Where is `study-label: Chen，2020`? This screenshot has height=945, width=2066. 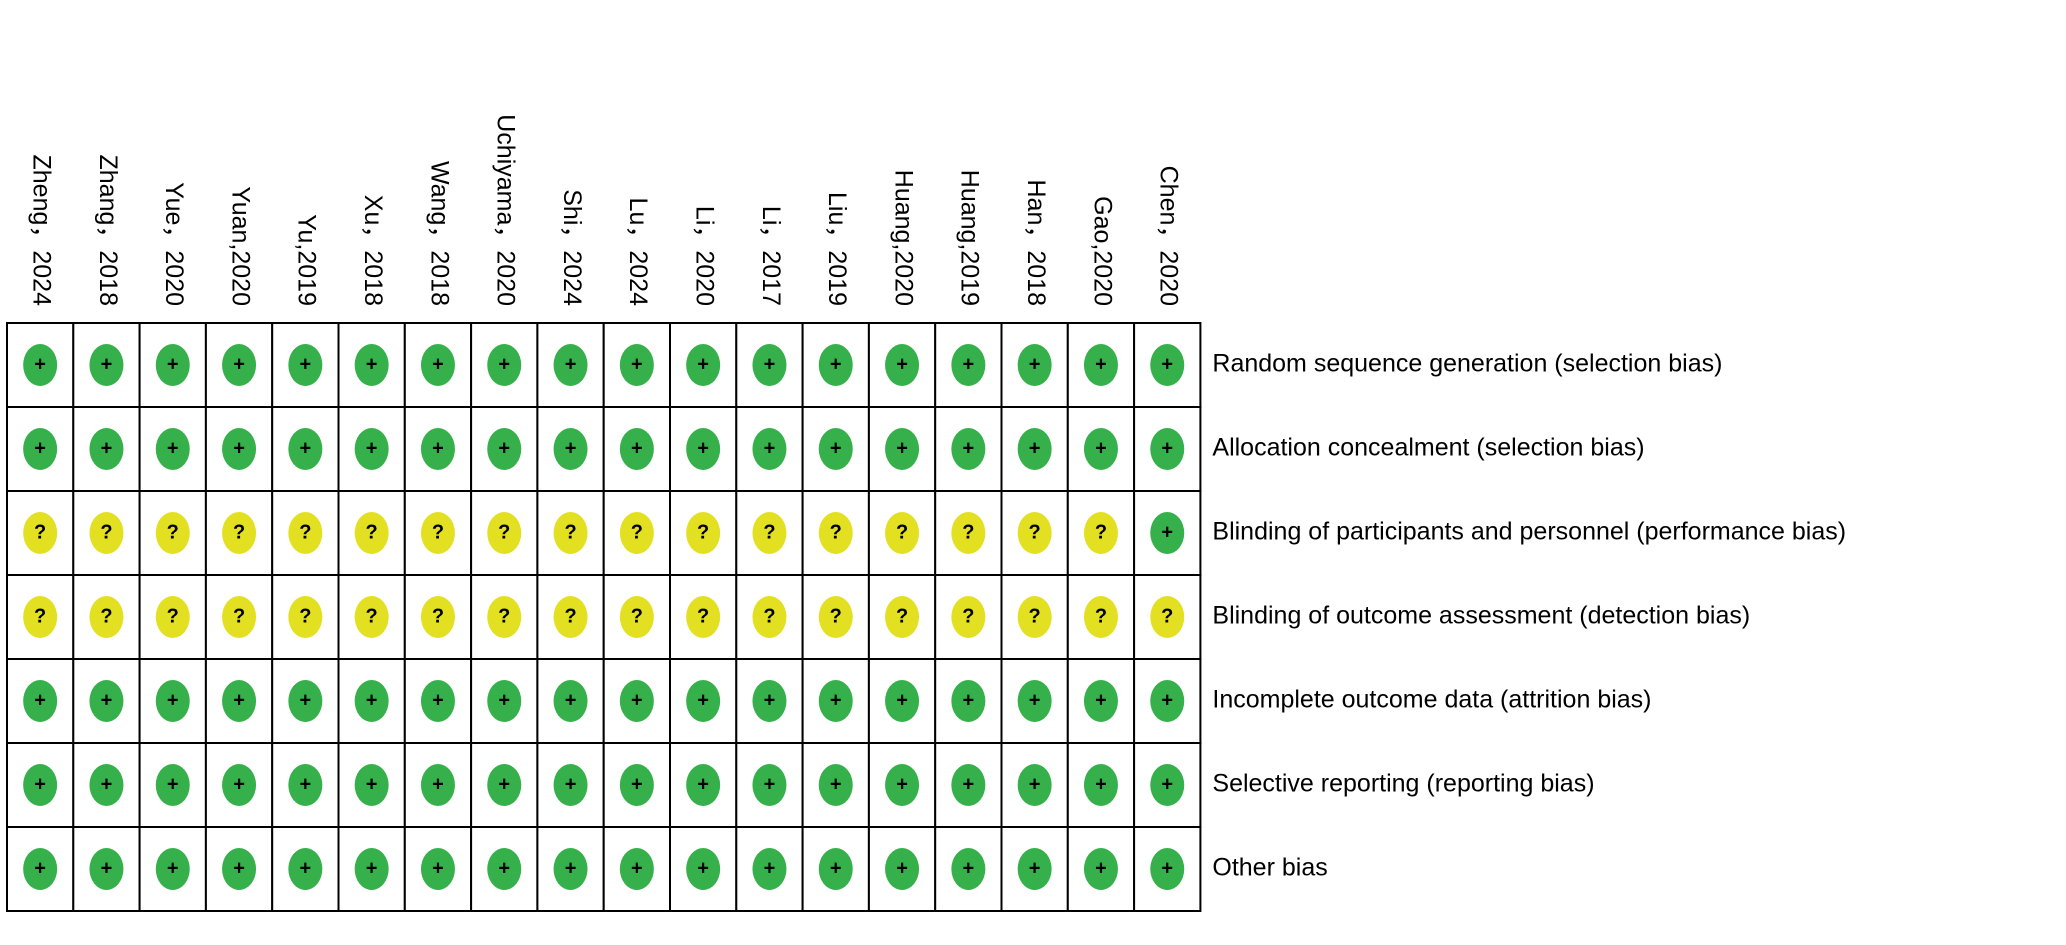
study-label: Chen，2020 is located at coordinates (1169, 236).